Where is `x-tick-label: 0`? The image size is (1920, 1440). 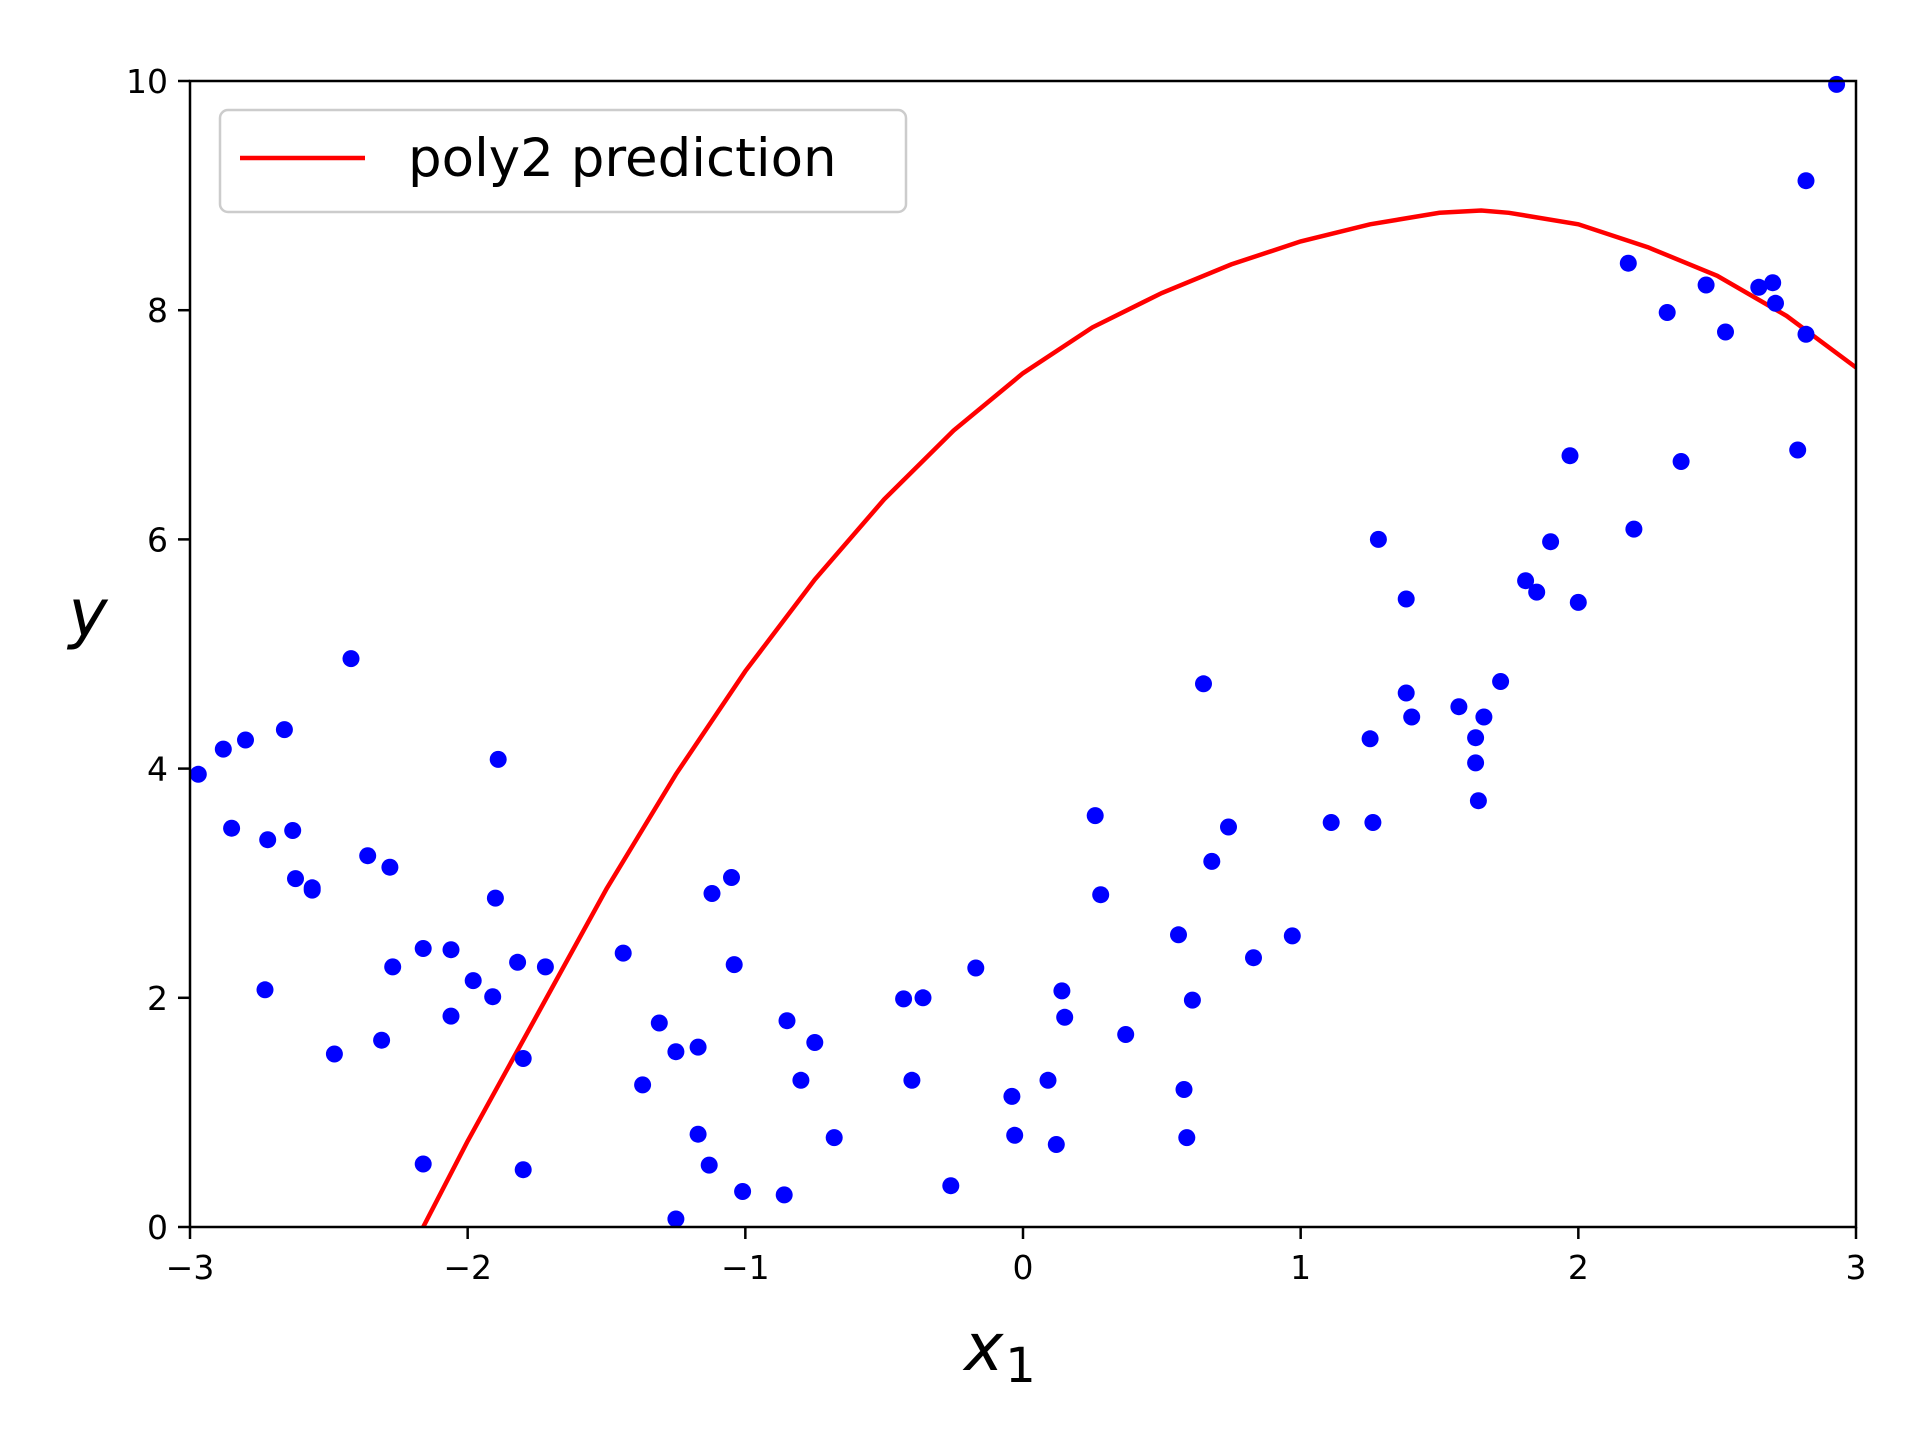 x-tick-label: 0 is located at coordinates (1023, 1267).